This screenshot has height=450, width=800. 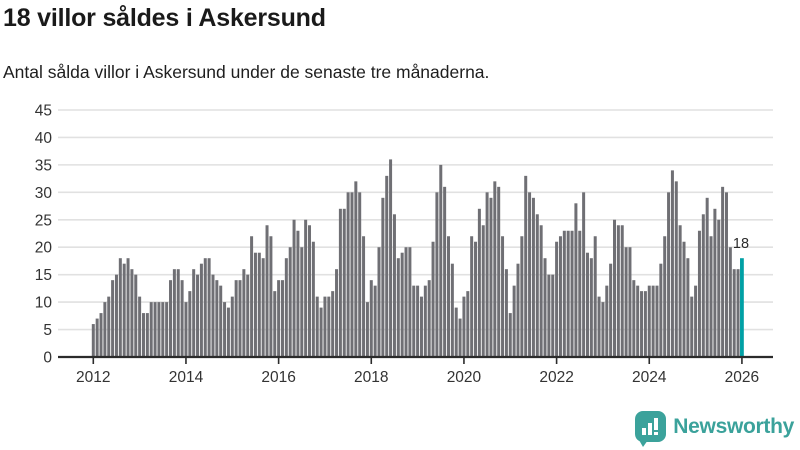 What do you see at coordinates (651, 429) in the screenshot?
I see `bar-chart-bubble-icon` at bounding box center [651, 429].